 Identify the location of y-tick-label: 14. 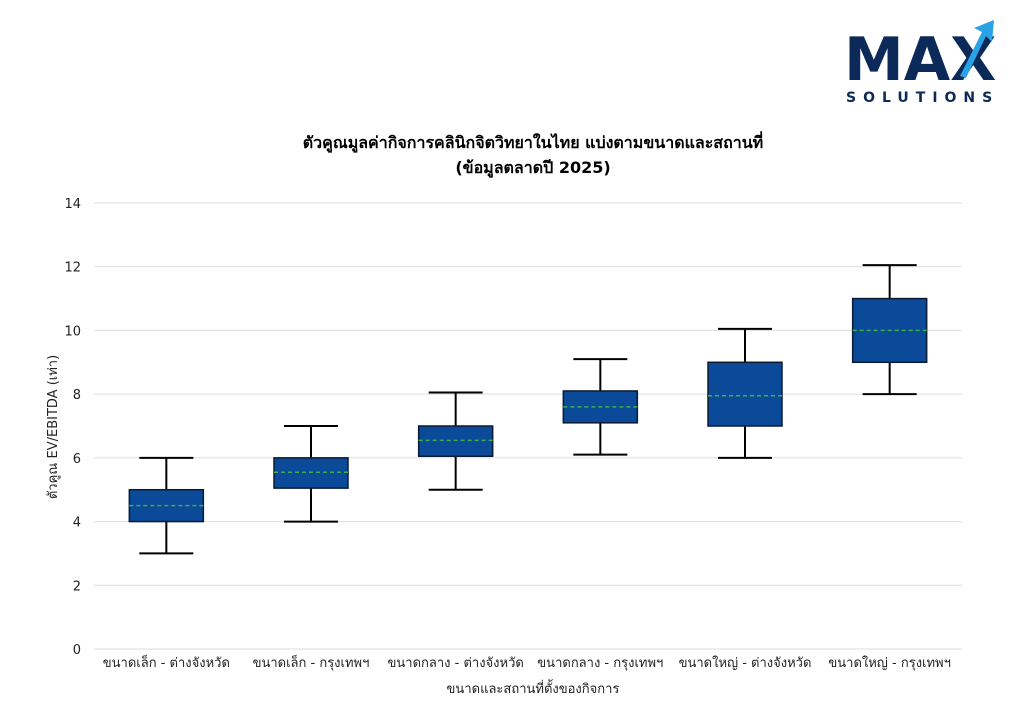
(72, 204).